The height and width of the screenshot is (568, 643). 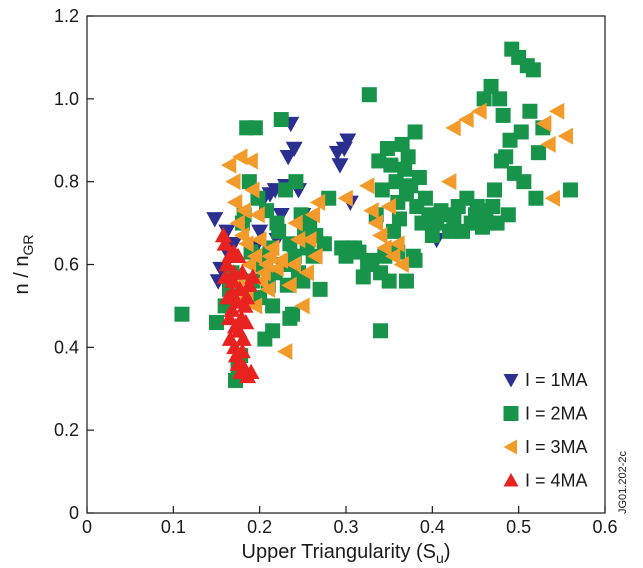 What do you see at coordinates (74, 513) in the screenshot?
I see `y-tick-label: 0` at bounding box center [74, 513].